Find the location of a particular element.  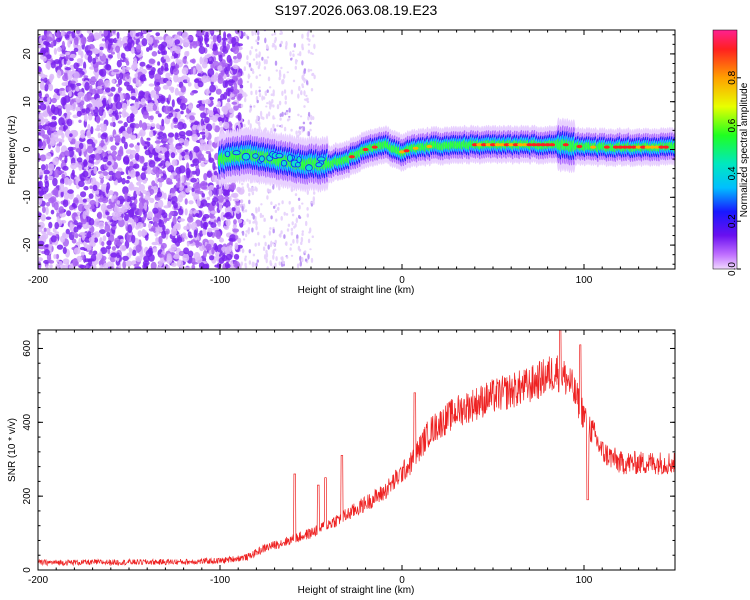

snr-ylabel: SNR (10 * v/v) is located at coordinates (12, 450).